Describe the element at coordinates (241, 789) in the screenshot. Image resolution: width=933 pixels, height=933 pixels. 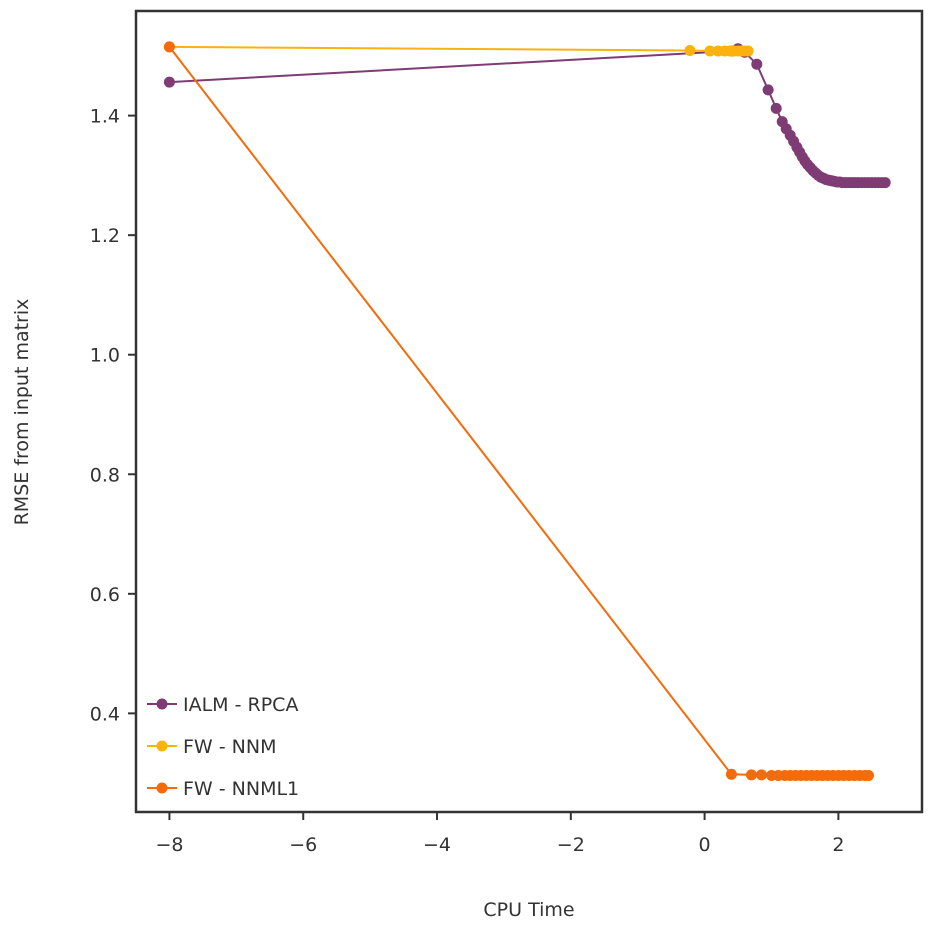
I see `legend-label: FW - NNML1` at that location.